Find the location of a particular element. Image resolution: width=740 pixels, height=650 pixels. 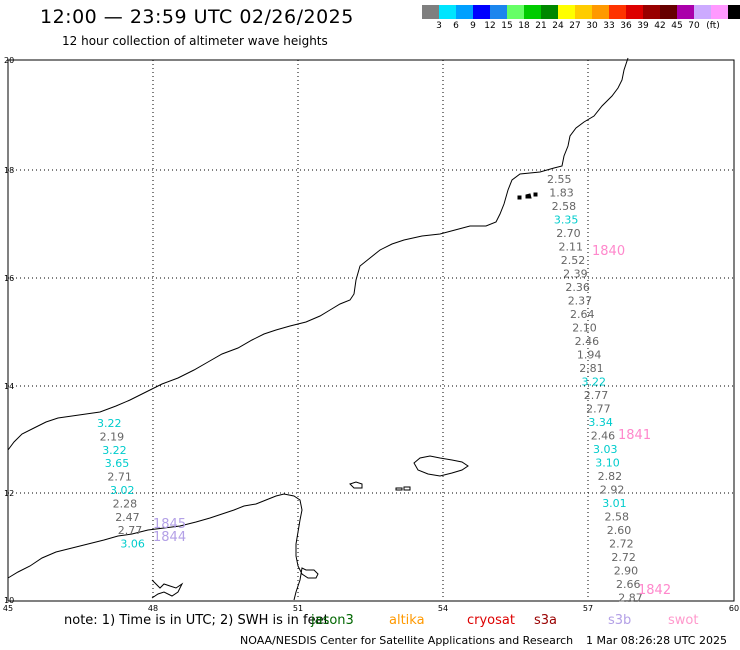

colorbar-label: 18 is located at coordinates (524, 26).